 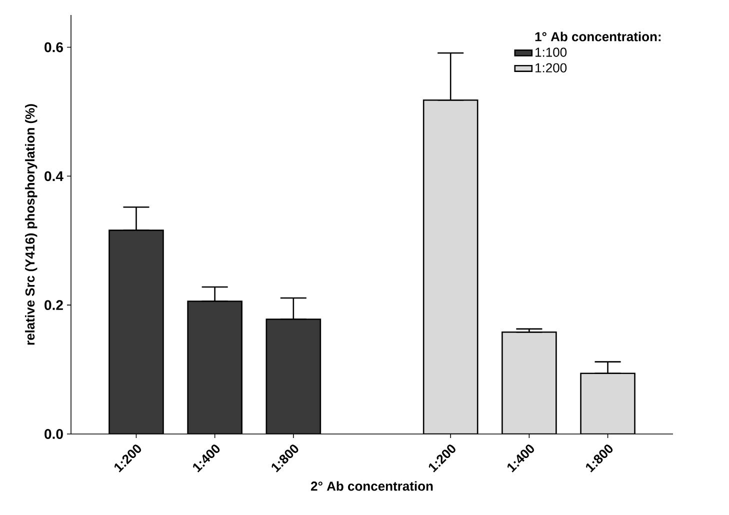 I want to click on legend-title: 1° Ab concentration:, so click(x=598, y=37).